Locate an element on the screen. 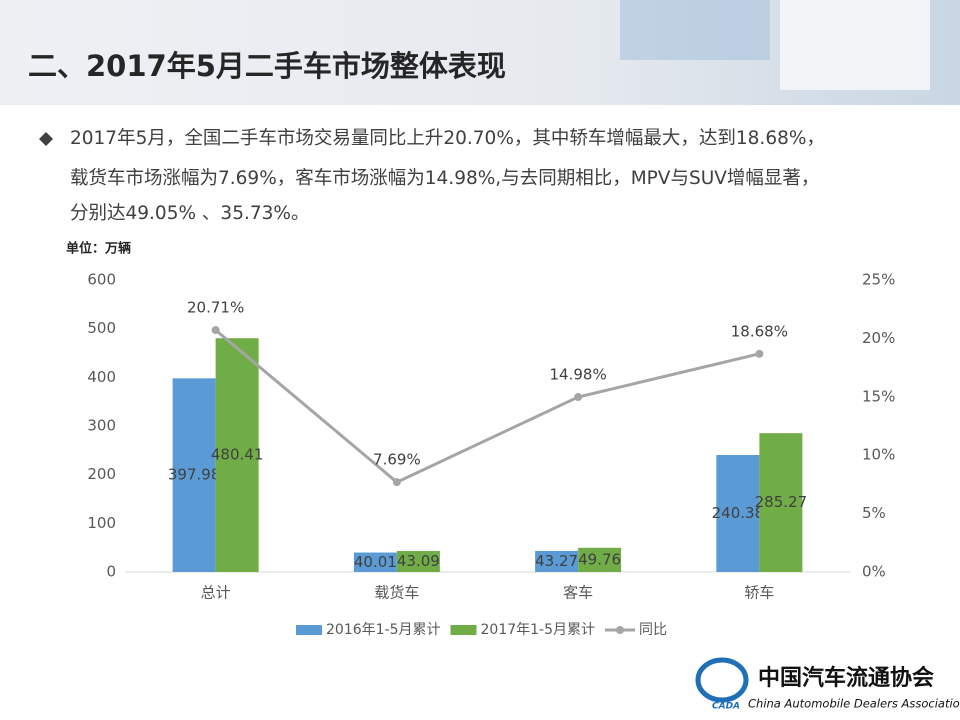 This screenshot has width=960, height=720. slide-title: 二、2017年5月二手车市场整体表现 is located at coordinates (267, 66).